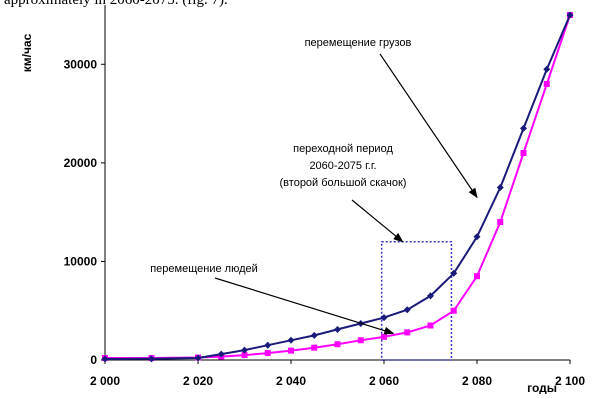 The width and height of the screenshot is (595, 399). Describe the element at coordinates (81, 64) in the screenshot. I see `y-tick-label: 30000` at that location.